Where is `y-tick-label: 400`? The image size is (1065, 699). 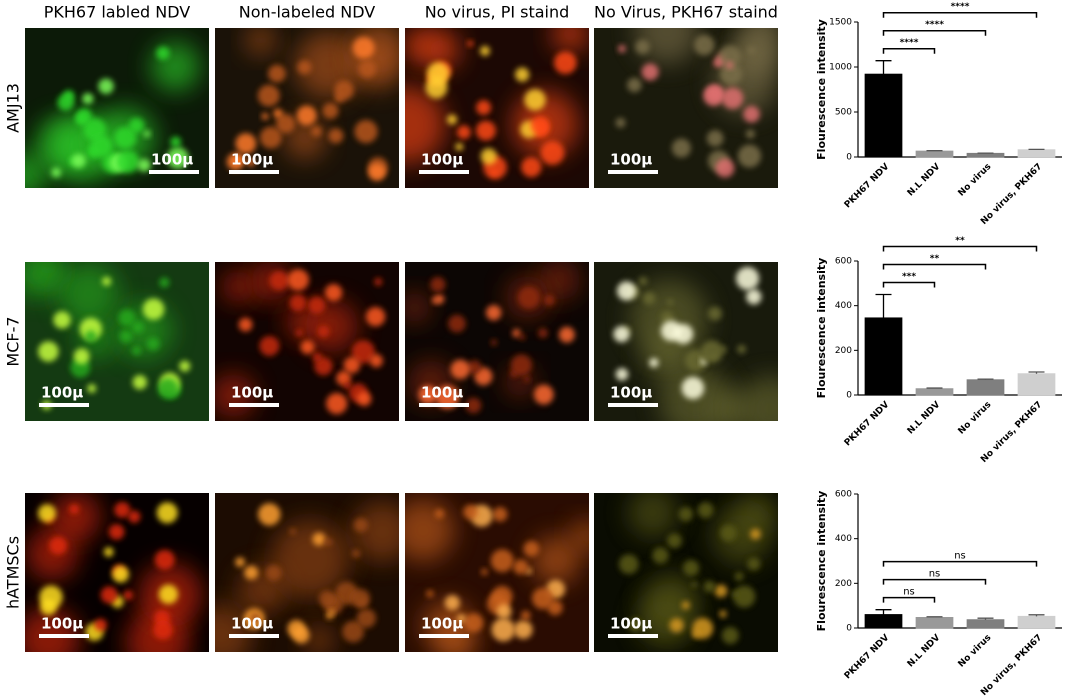 y-tick-label: 400 is located at coordinates (843, 306).